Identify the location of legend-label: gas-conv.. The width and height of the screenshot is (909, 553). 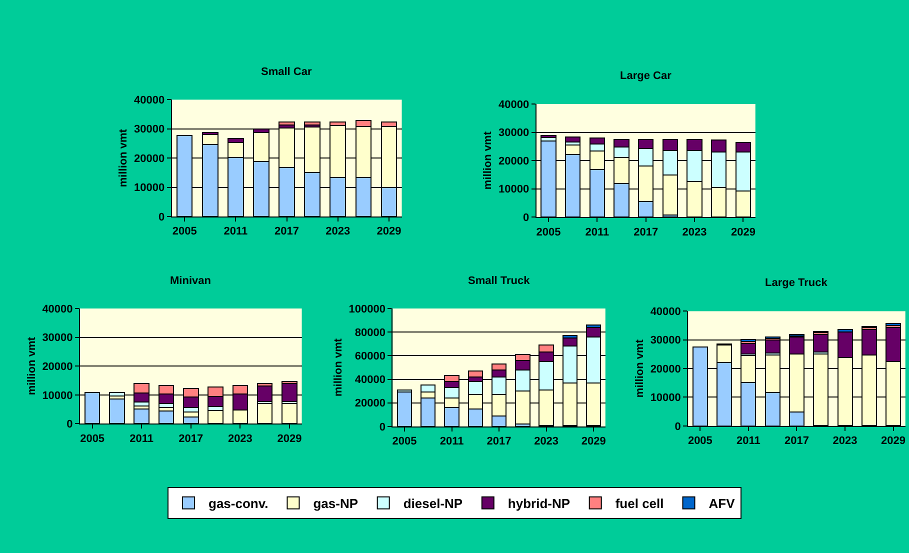
(238, 503).